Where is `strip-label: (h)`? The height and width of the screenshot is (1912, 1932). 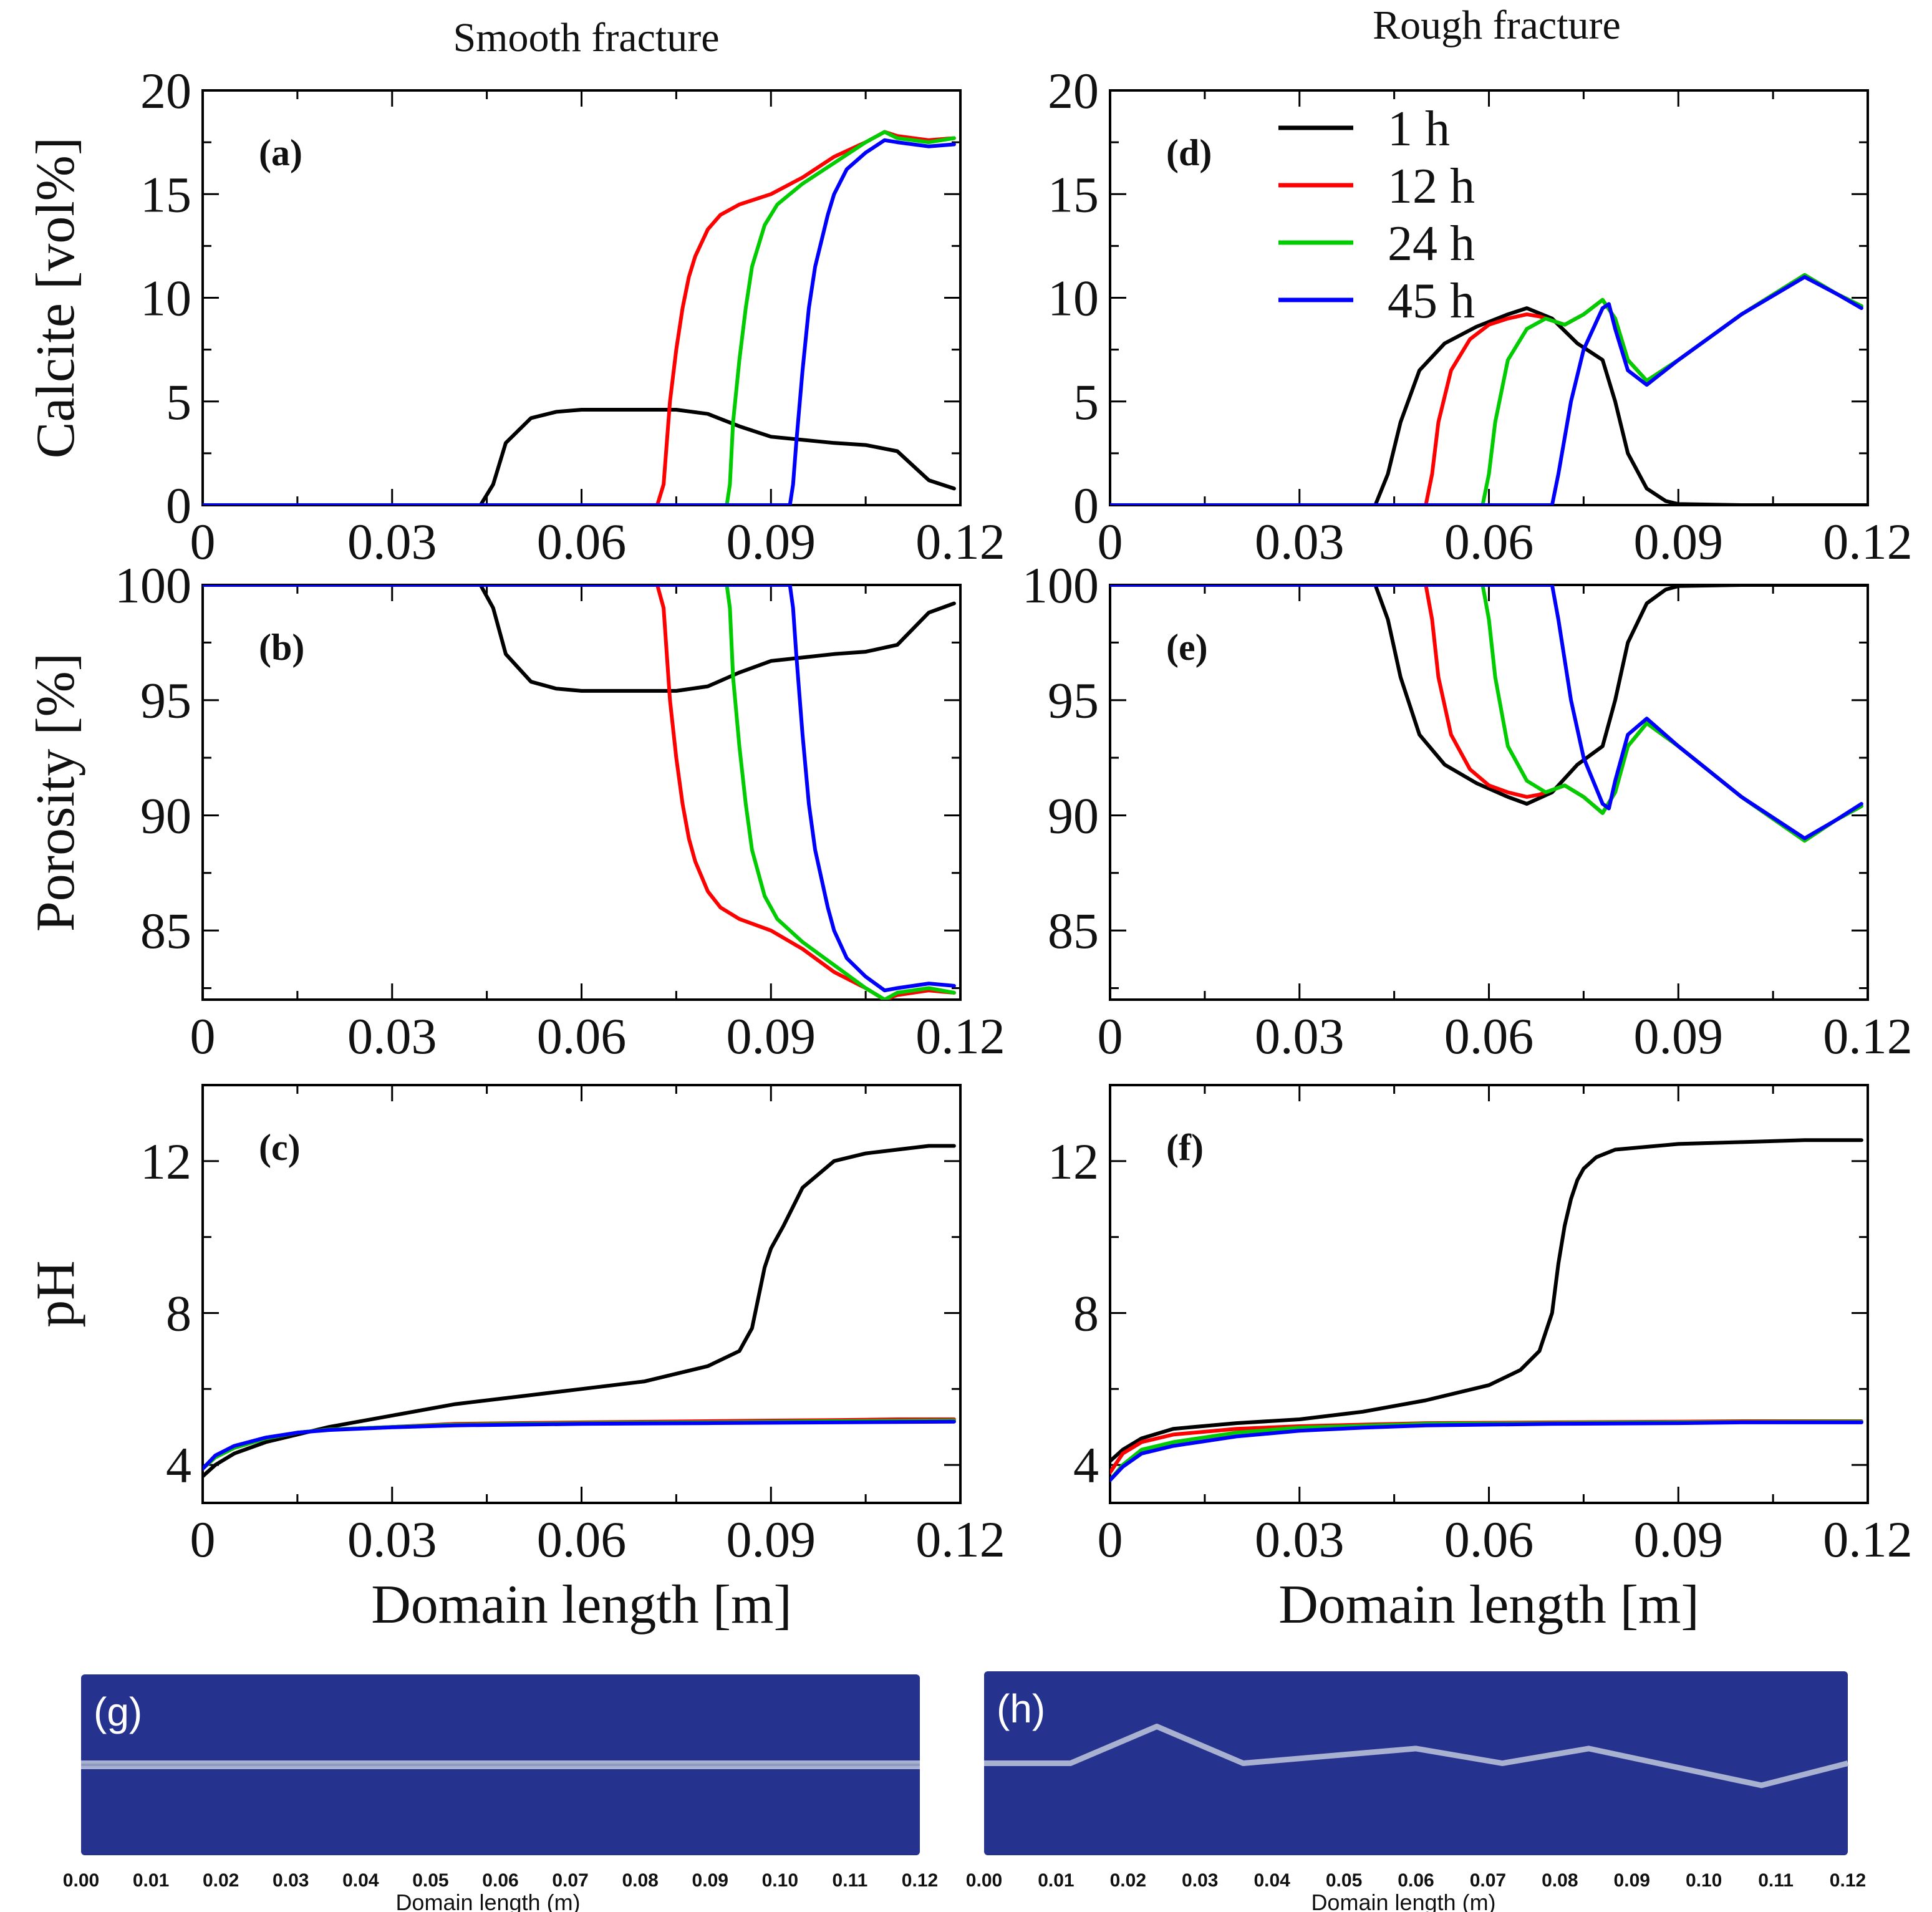
strip-label: (h) is located at coordinates (1021, 1708).